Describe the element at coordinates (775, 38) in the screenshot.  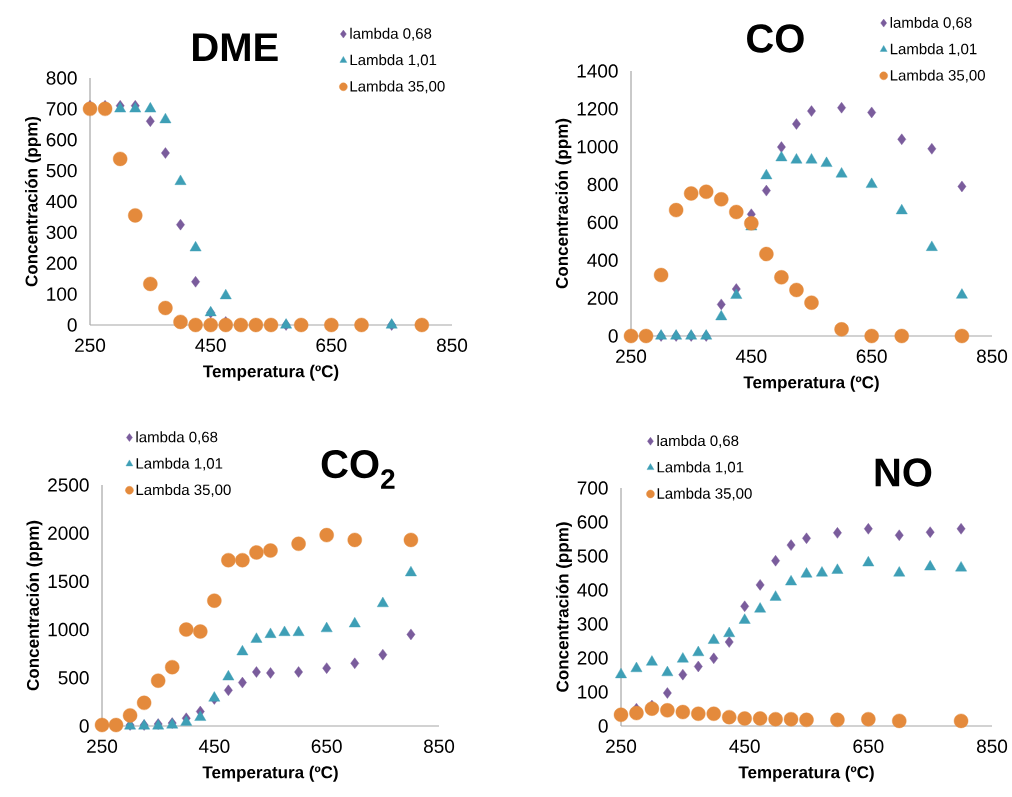
I see `chart-title: CO` at that location.